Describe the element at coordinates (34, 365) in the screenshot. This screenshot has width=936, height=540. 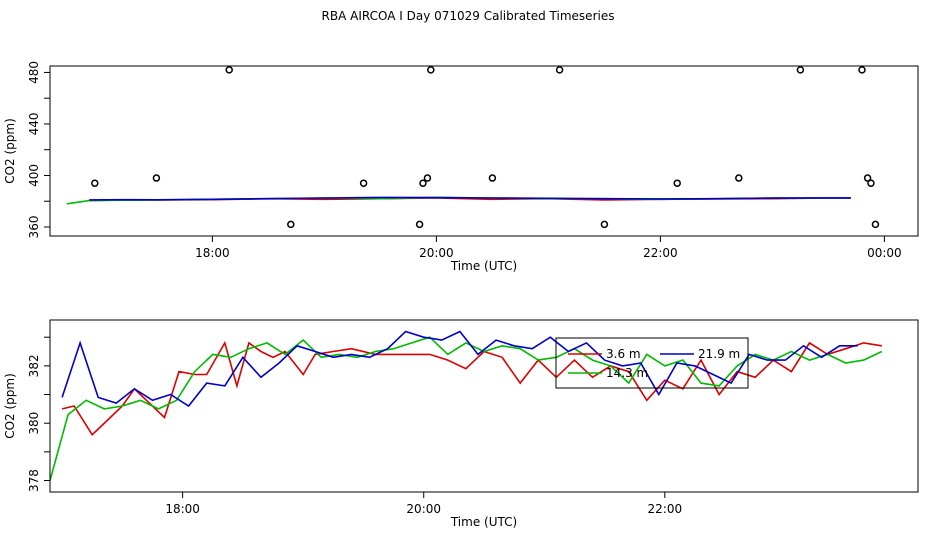
I see `y-tick-label-1-4: 382` at that location.